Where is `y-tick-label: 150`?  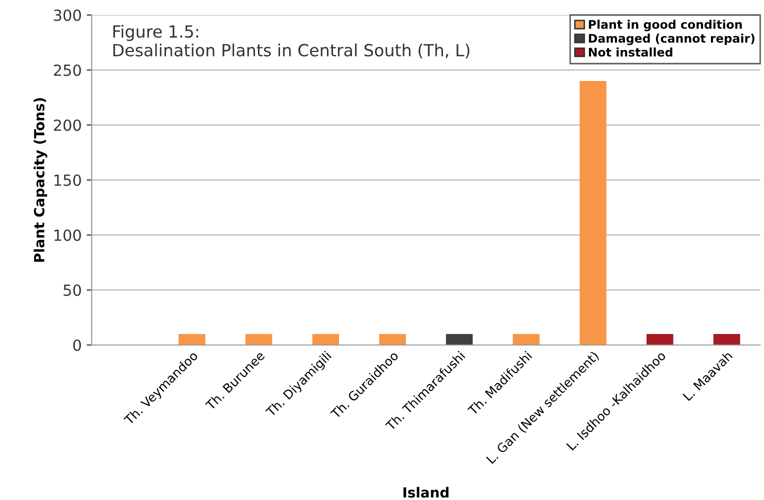 y-tick-label: 150 is located at coordinates (67, 180).